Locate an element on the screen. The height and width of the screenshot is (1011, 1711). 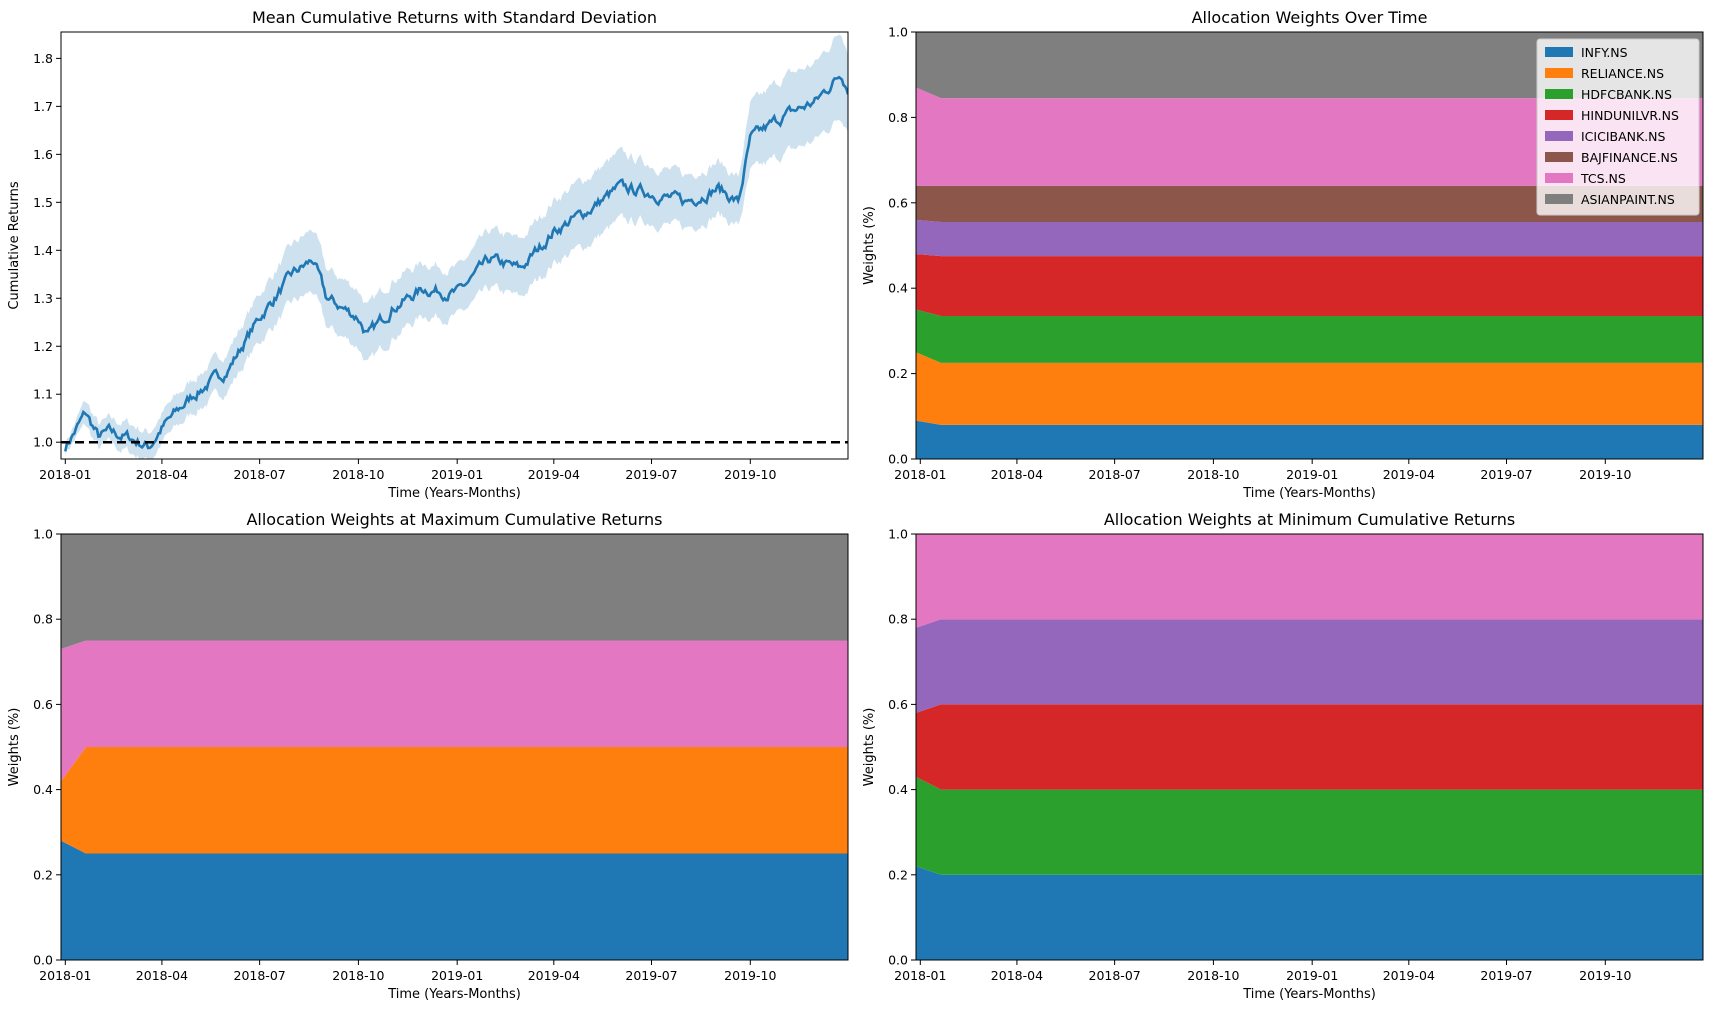
y-tick-label: 1.3 is located at coordinates (43, 298).